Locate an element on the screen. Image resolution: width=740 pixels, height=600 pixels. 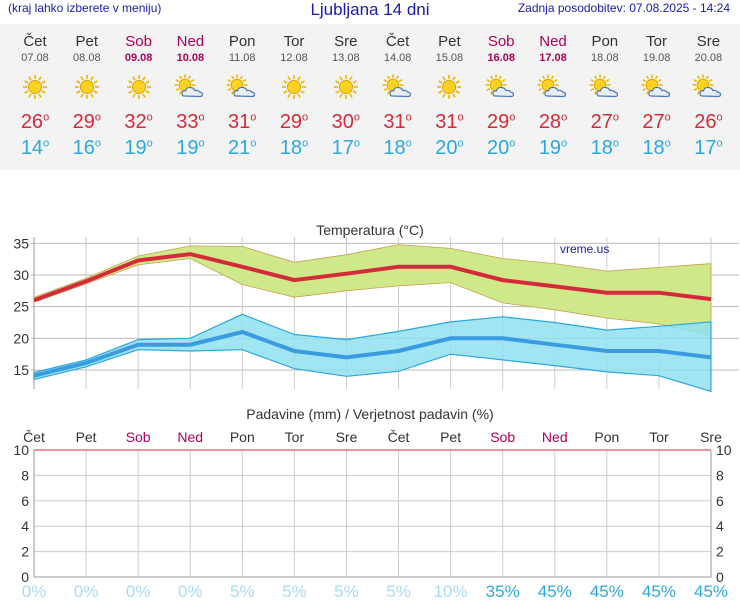
day-name: Tor is located at coordinates (294, 41).